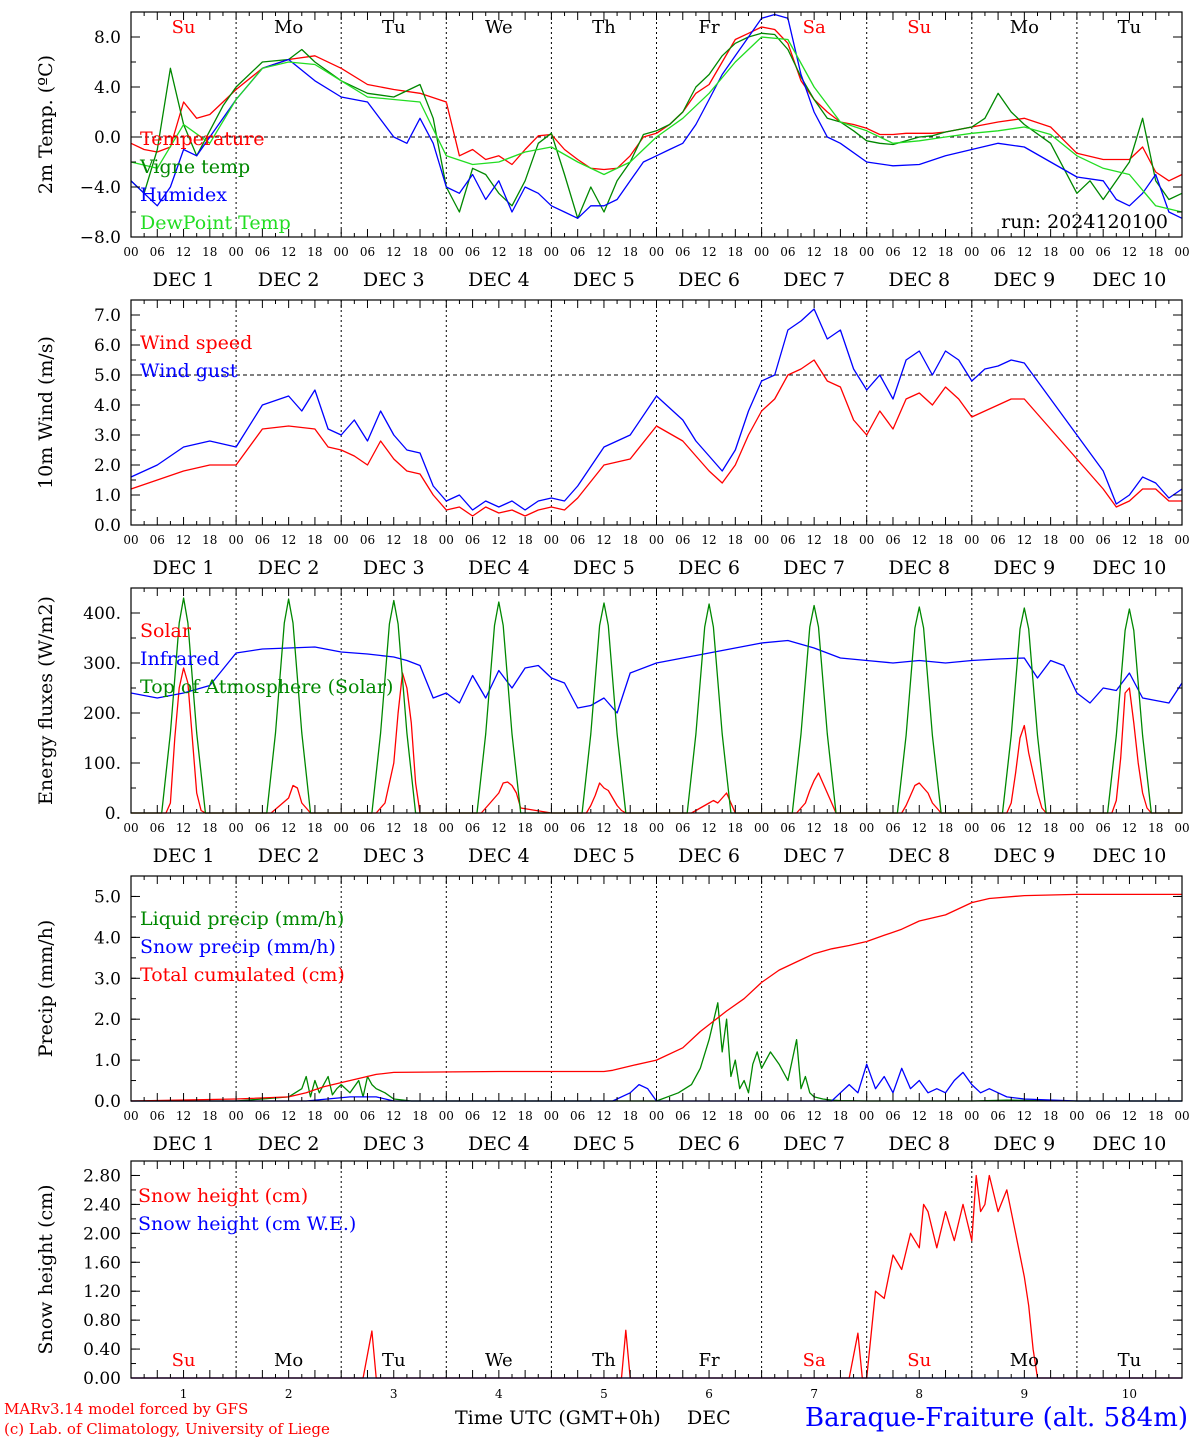 Image resolution: width=1194 pixels, height=1440 pixels. What do you see at coordinates (242, 919) in the screenshot?
I see `legend-entry: Liquid precip (mm/h)` at bounding box center [242, 919].